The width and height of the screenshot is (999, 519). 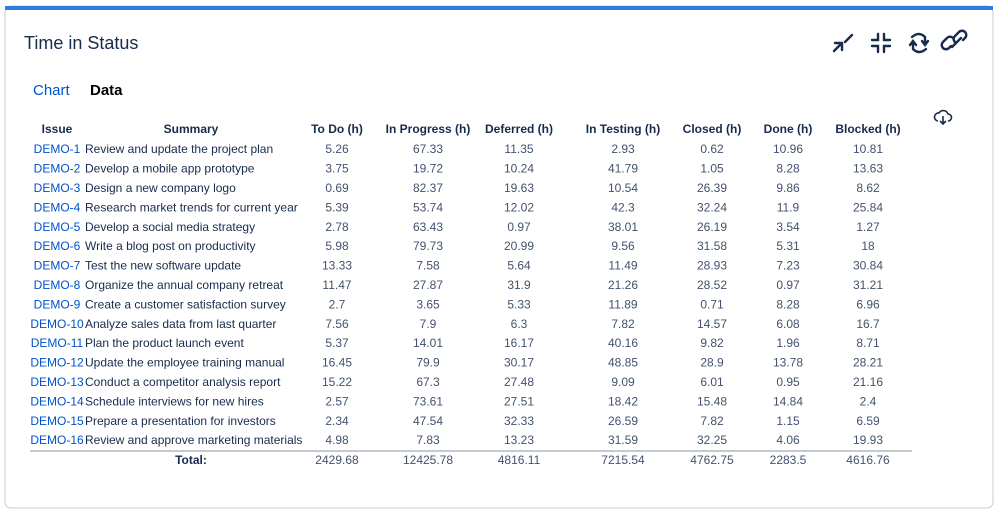 What do you see at coordinates (336, 285) in the screenshot?
I see `hours-cell: 11.47` at bounding box center [336, 285].